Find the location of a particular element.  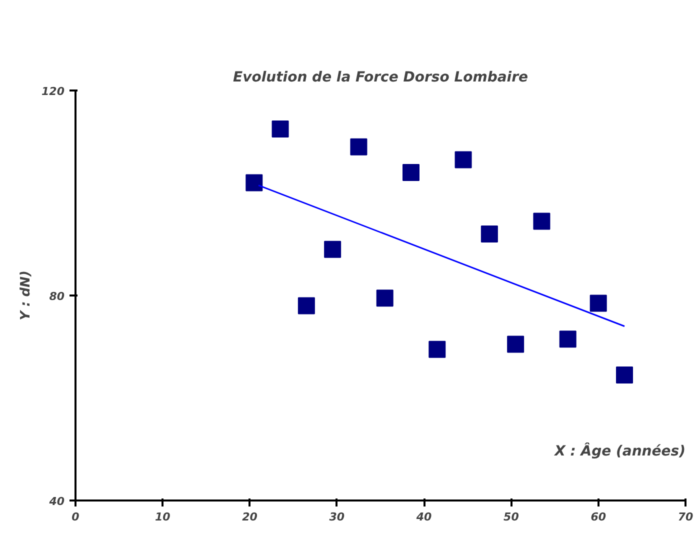

x-tick-label: 10 is located at coordinates (162, 517).